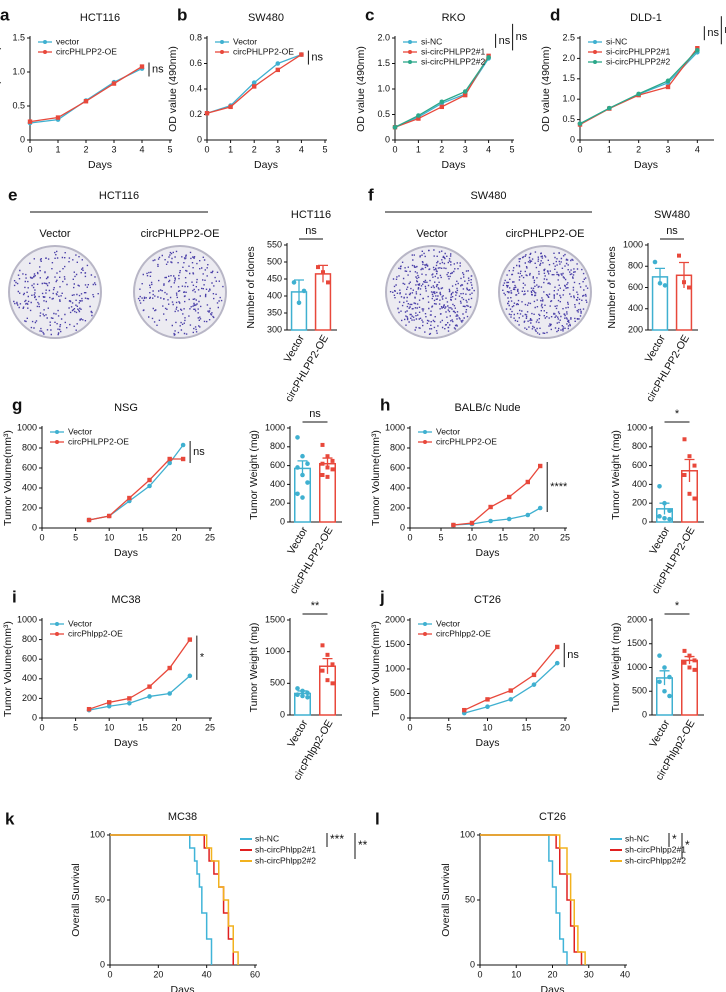 The image size is (726, 992). I want to click on chart-title: MC38, so click(125, 600).